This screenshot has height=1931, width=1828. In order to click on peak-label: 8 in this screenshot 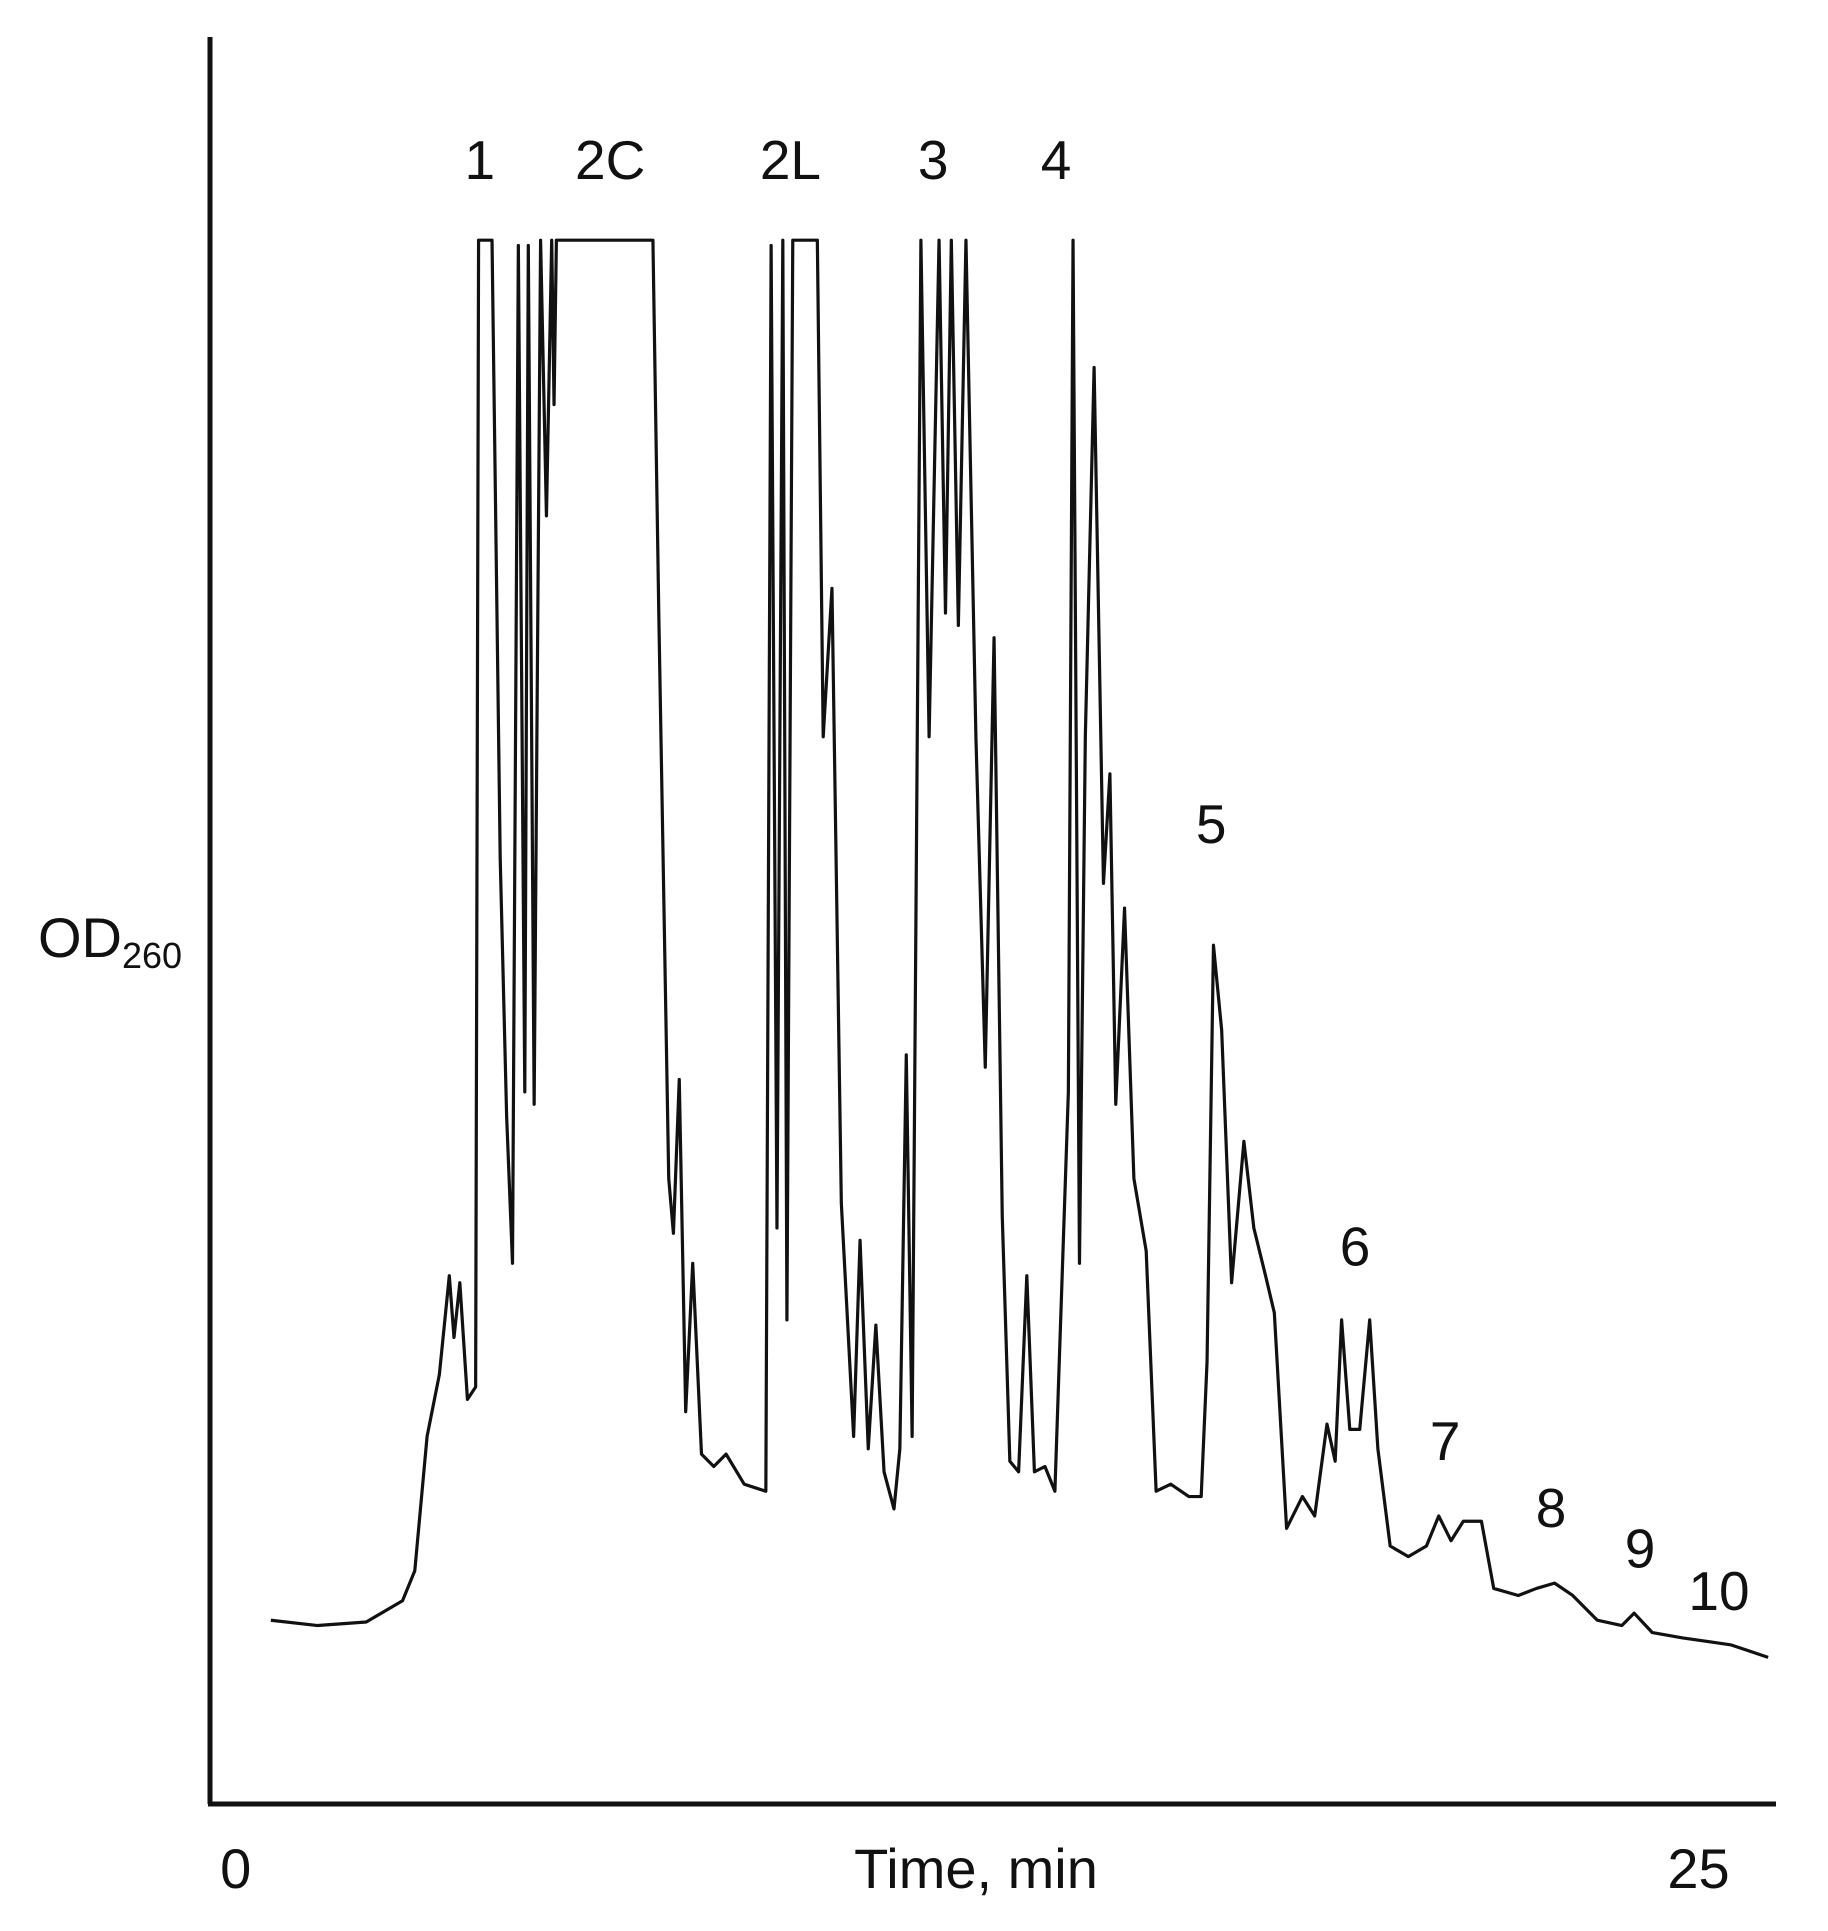, I will do `click(1551, 1508)`.